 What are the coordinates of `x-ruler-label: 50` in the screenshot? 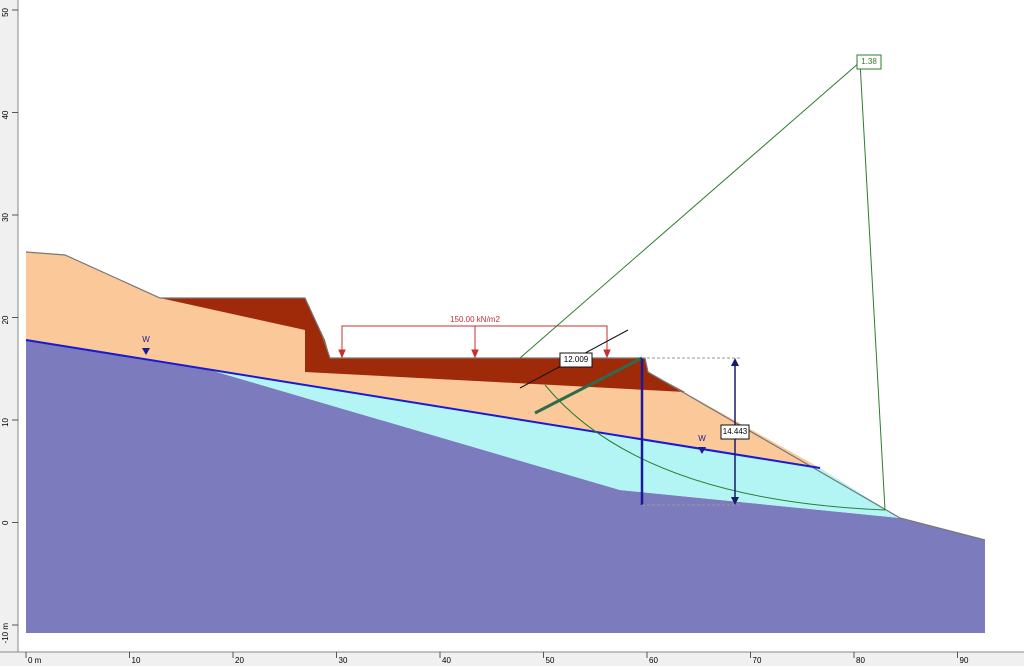 It's located at (550, 660).